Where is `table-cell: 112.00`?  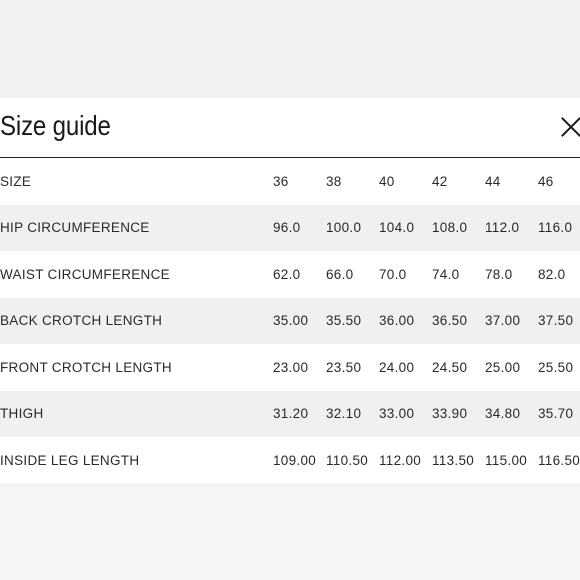 table-cell: 112.00 is located at coordinates (400, 460).